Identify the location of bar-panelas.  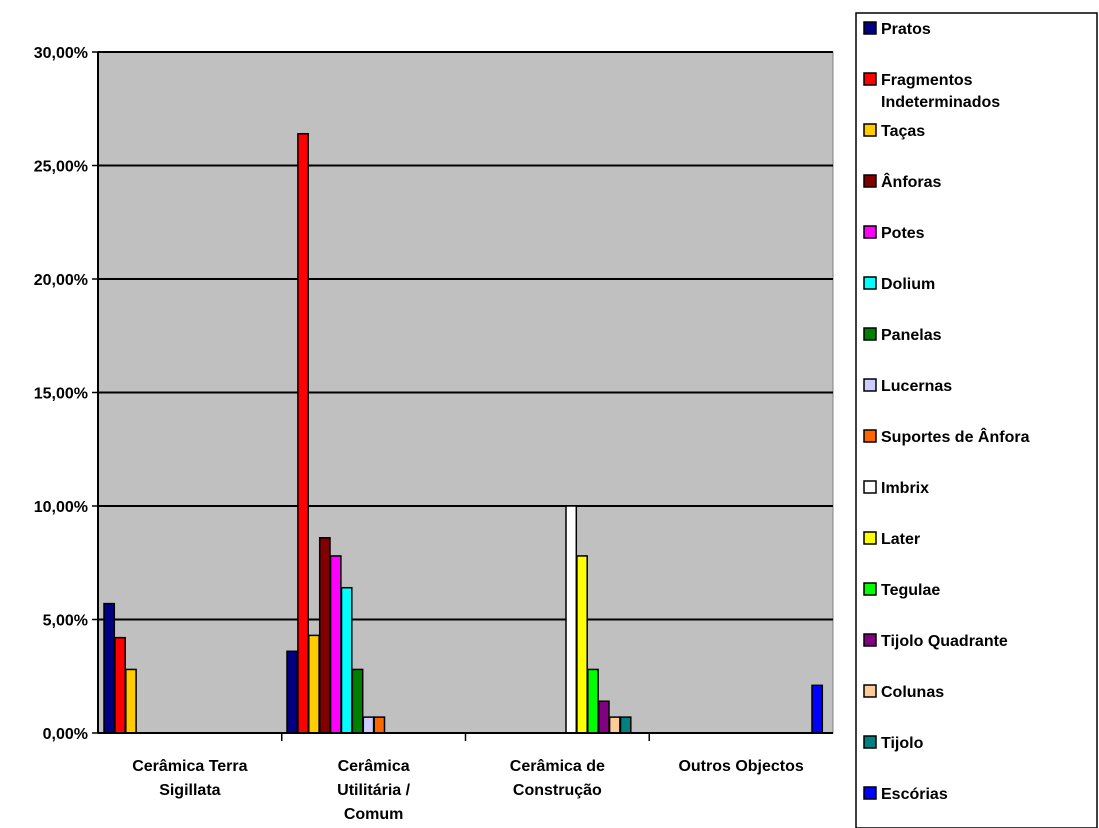
(357, 701).